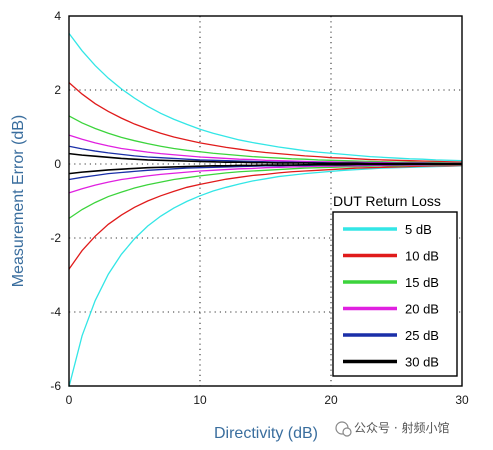  Describe the element at coordinates (57, 16) in the screenshot. I see `y-tick-label: 4` at that location.